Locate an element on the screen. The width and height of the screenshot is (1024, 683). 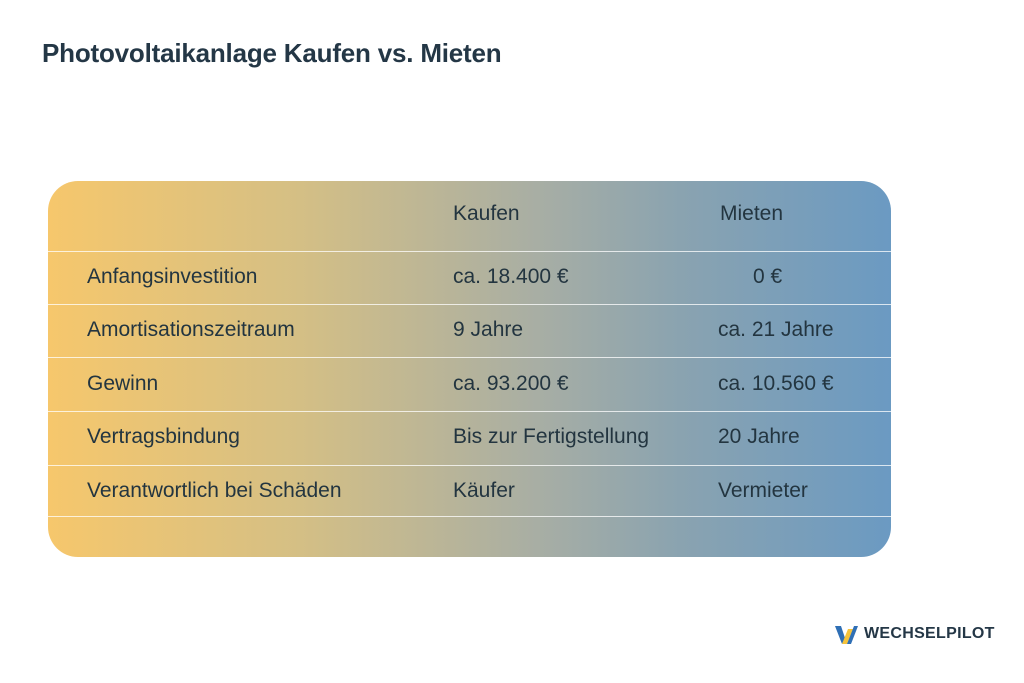
wechselpilot-logo-icon is located at coordinates (846, 635).